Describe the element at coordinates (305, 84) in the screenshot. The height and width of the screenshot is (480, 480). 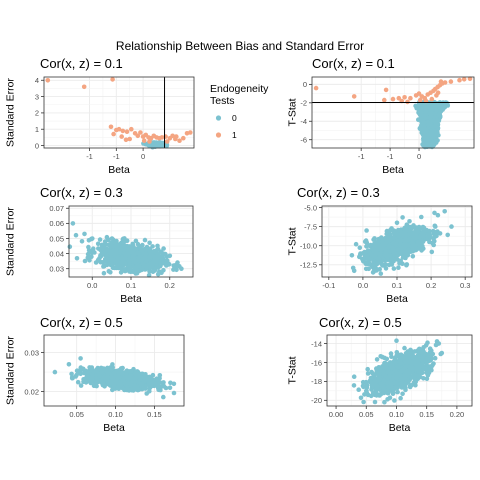
I see `y-tick-label: 0` at that location.